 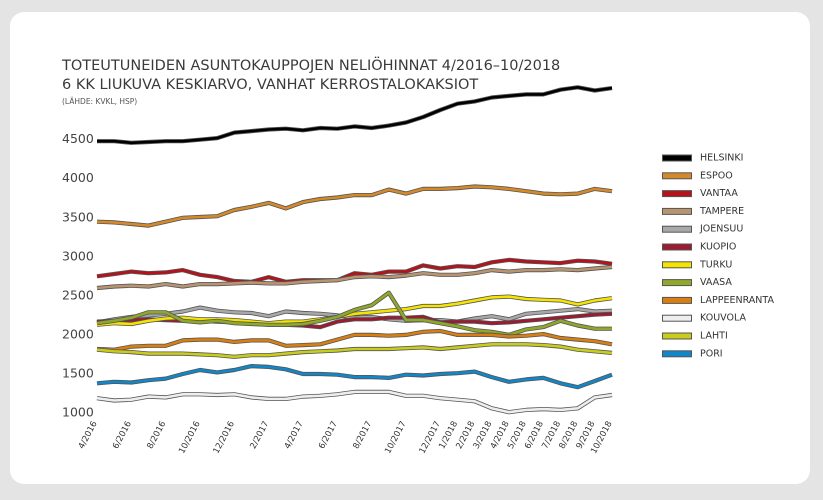 What do you see at coordinates (723, 318) in the screenshot?
I see `legend-label: KOUVOLA` at bounding box center [723, 318].